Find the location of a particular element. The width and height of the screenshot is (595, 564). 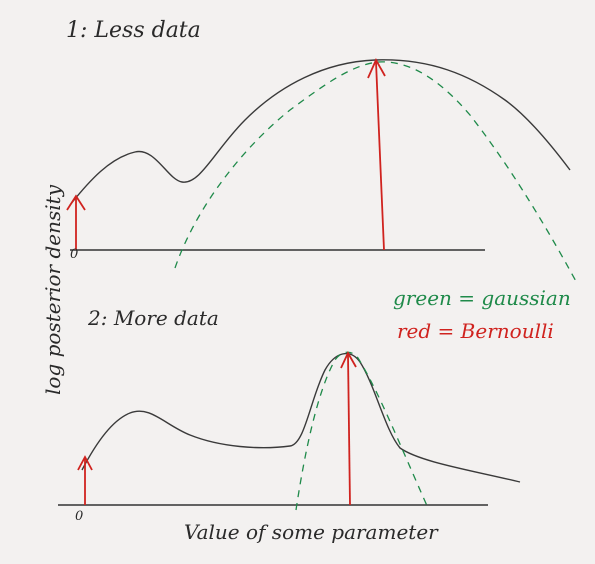

panel2-arrow-left is located at coordinates (85, 480).